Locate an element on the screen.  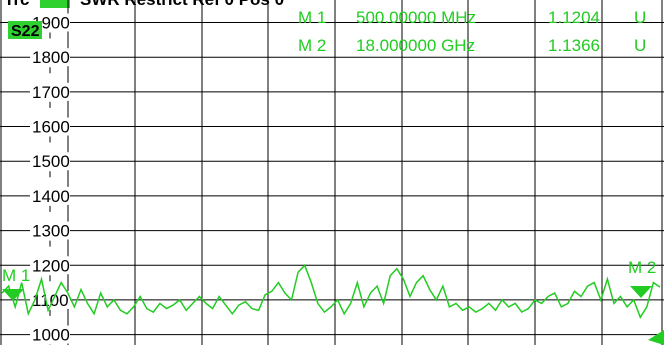
y-tick-label: 1500 is located at coordinates (51, 161).